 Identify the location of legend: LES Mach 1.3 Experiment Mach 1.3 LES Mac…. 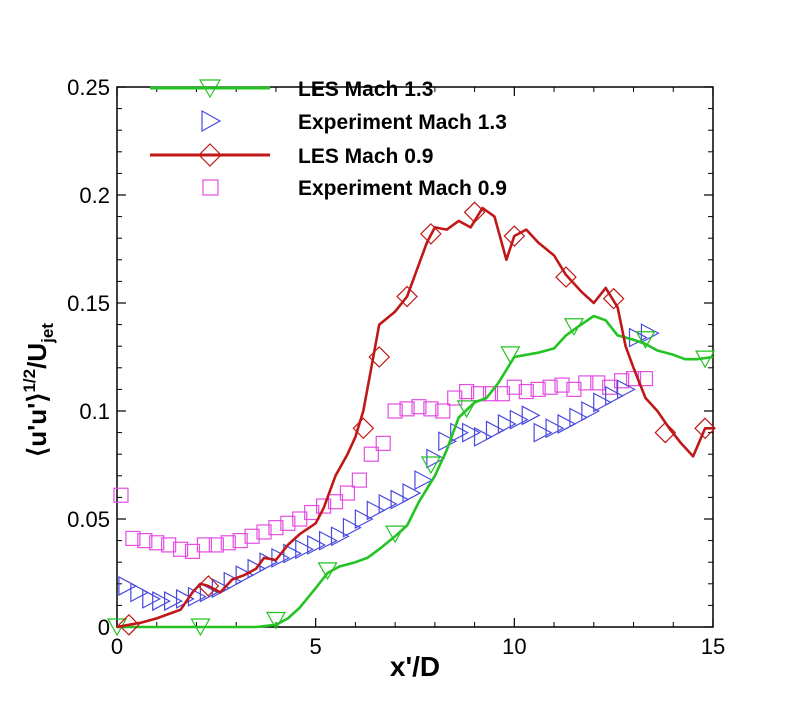
(328, 139).